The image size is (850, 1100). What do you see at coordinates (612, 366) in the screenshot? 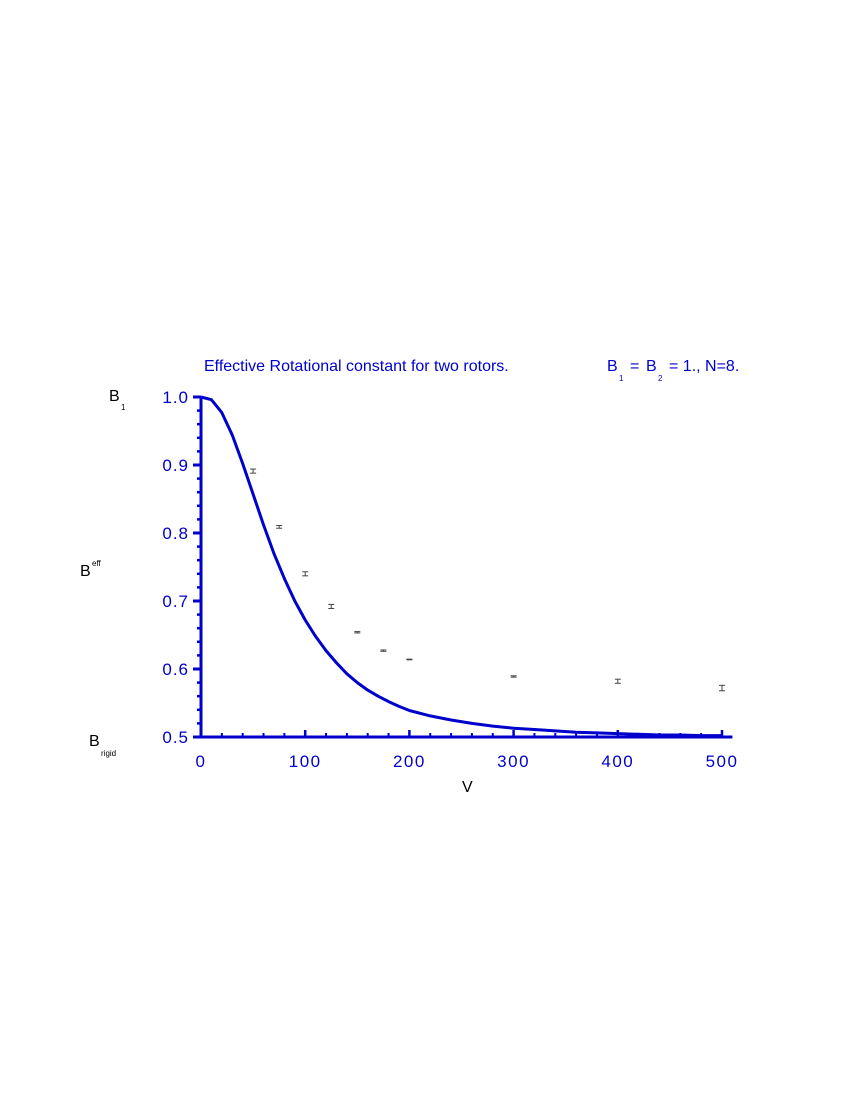
I see `title-b1-label: B` at bounding box center [612, 366].